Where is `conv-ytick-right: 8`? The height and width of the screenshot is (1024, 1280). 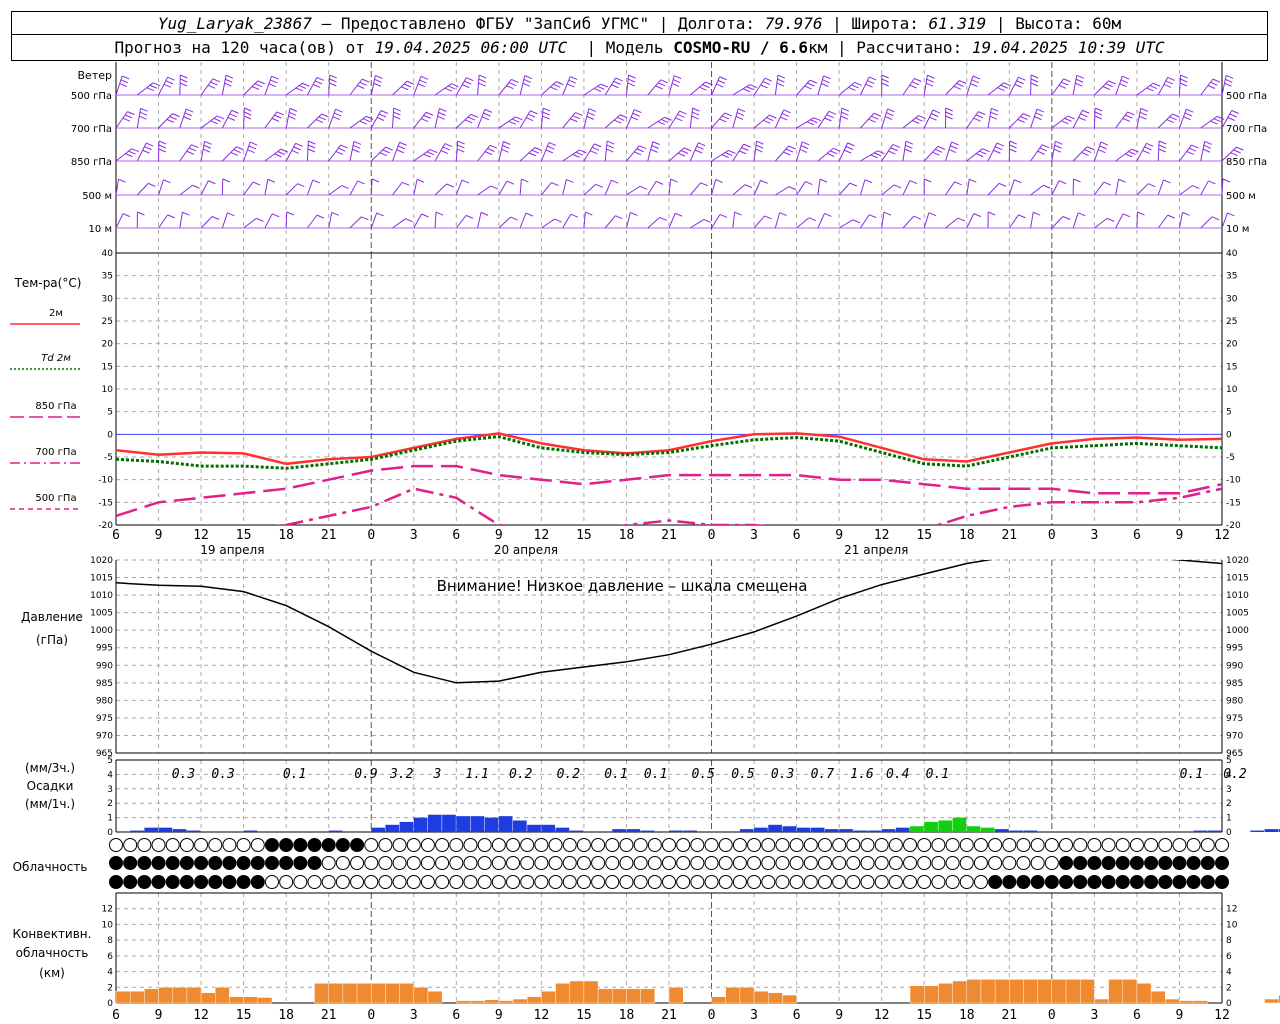 conv-ytick-right: 8 is located at coordinates (1229, 941).